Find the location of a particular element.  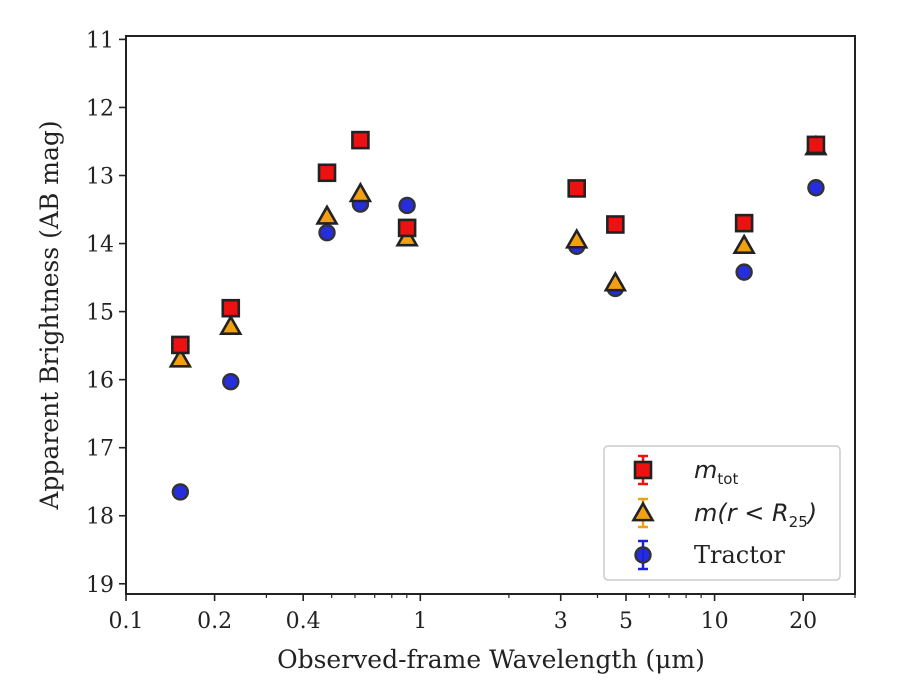

legend-label-mtot: mtot is located at coordinates (716, 472).